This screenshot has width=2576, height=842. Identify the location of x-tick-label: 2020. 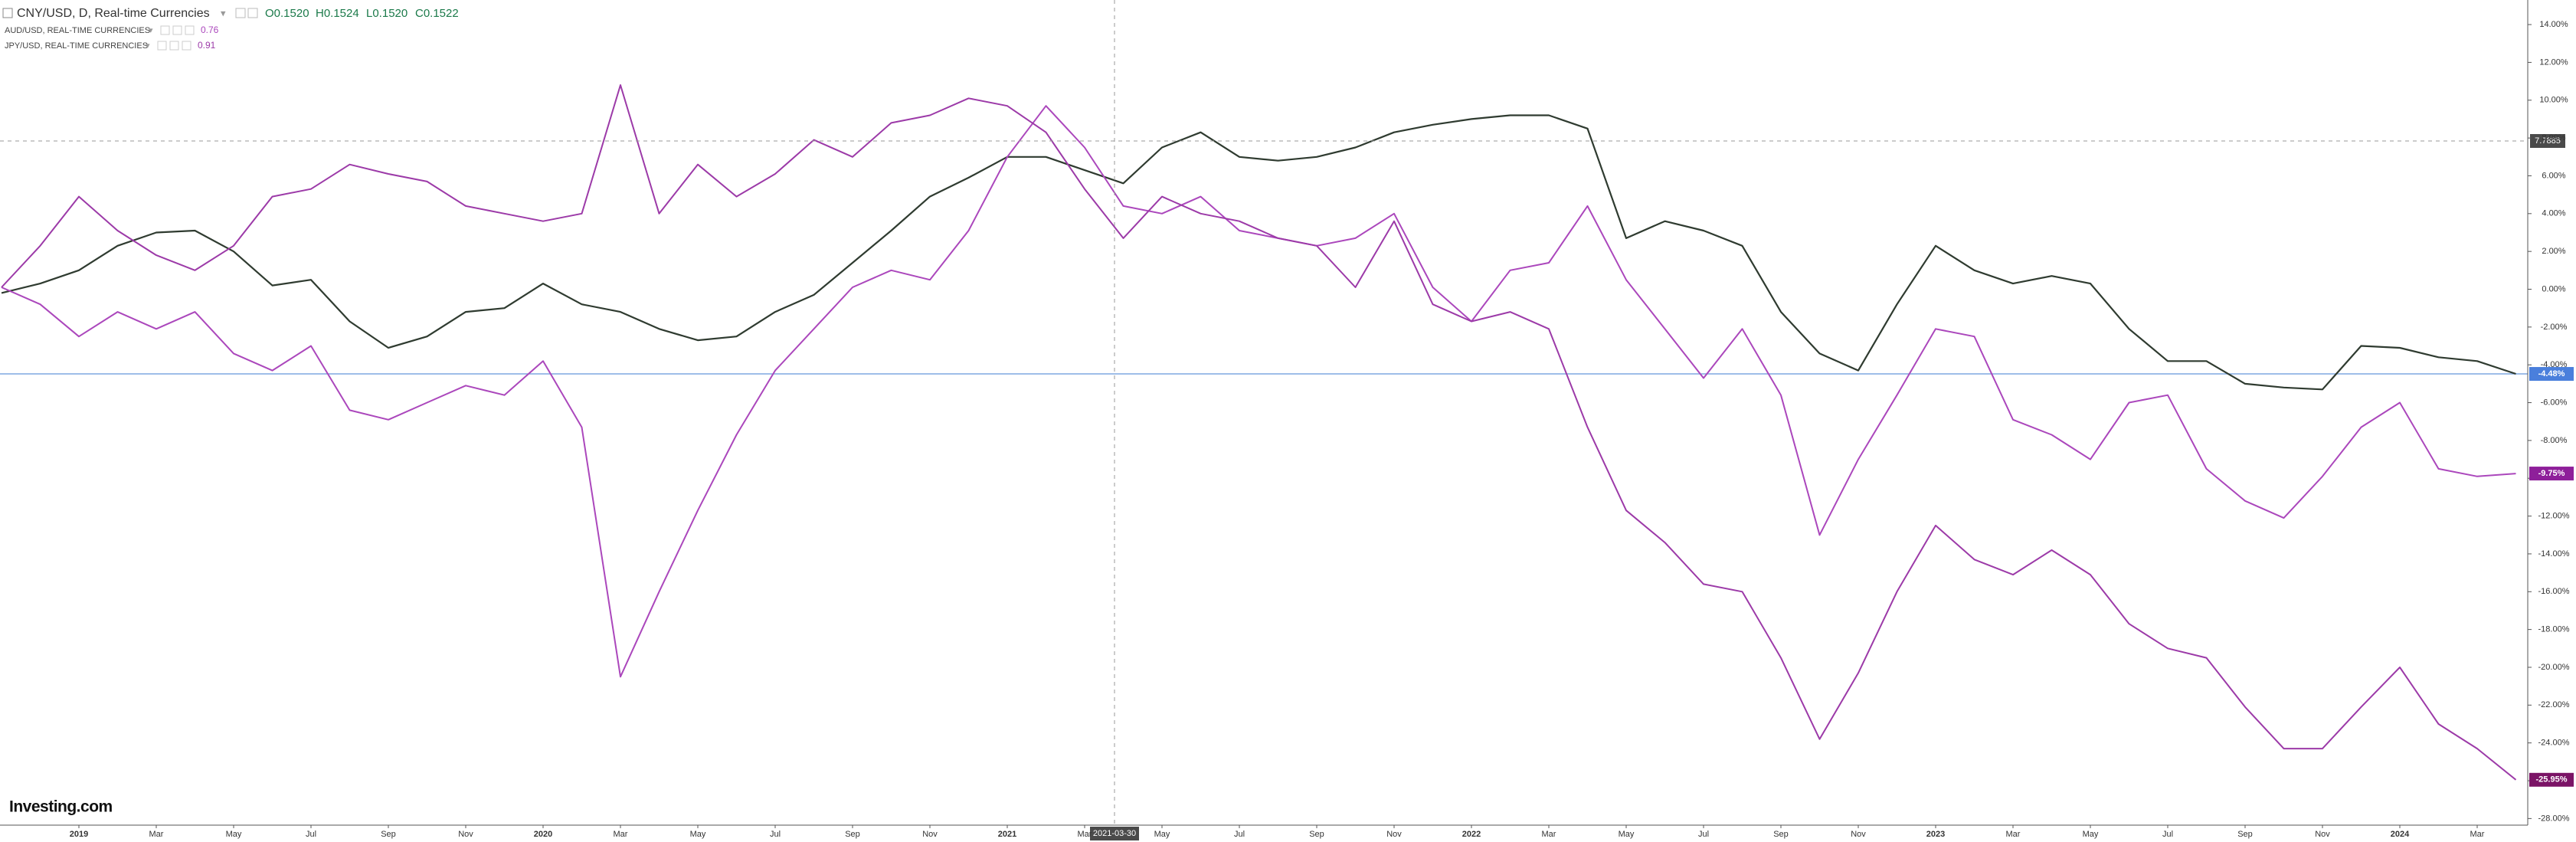
(543, 834).